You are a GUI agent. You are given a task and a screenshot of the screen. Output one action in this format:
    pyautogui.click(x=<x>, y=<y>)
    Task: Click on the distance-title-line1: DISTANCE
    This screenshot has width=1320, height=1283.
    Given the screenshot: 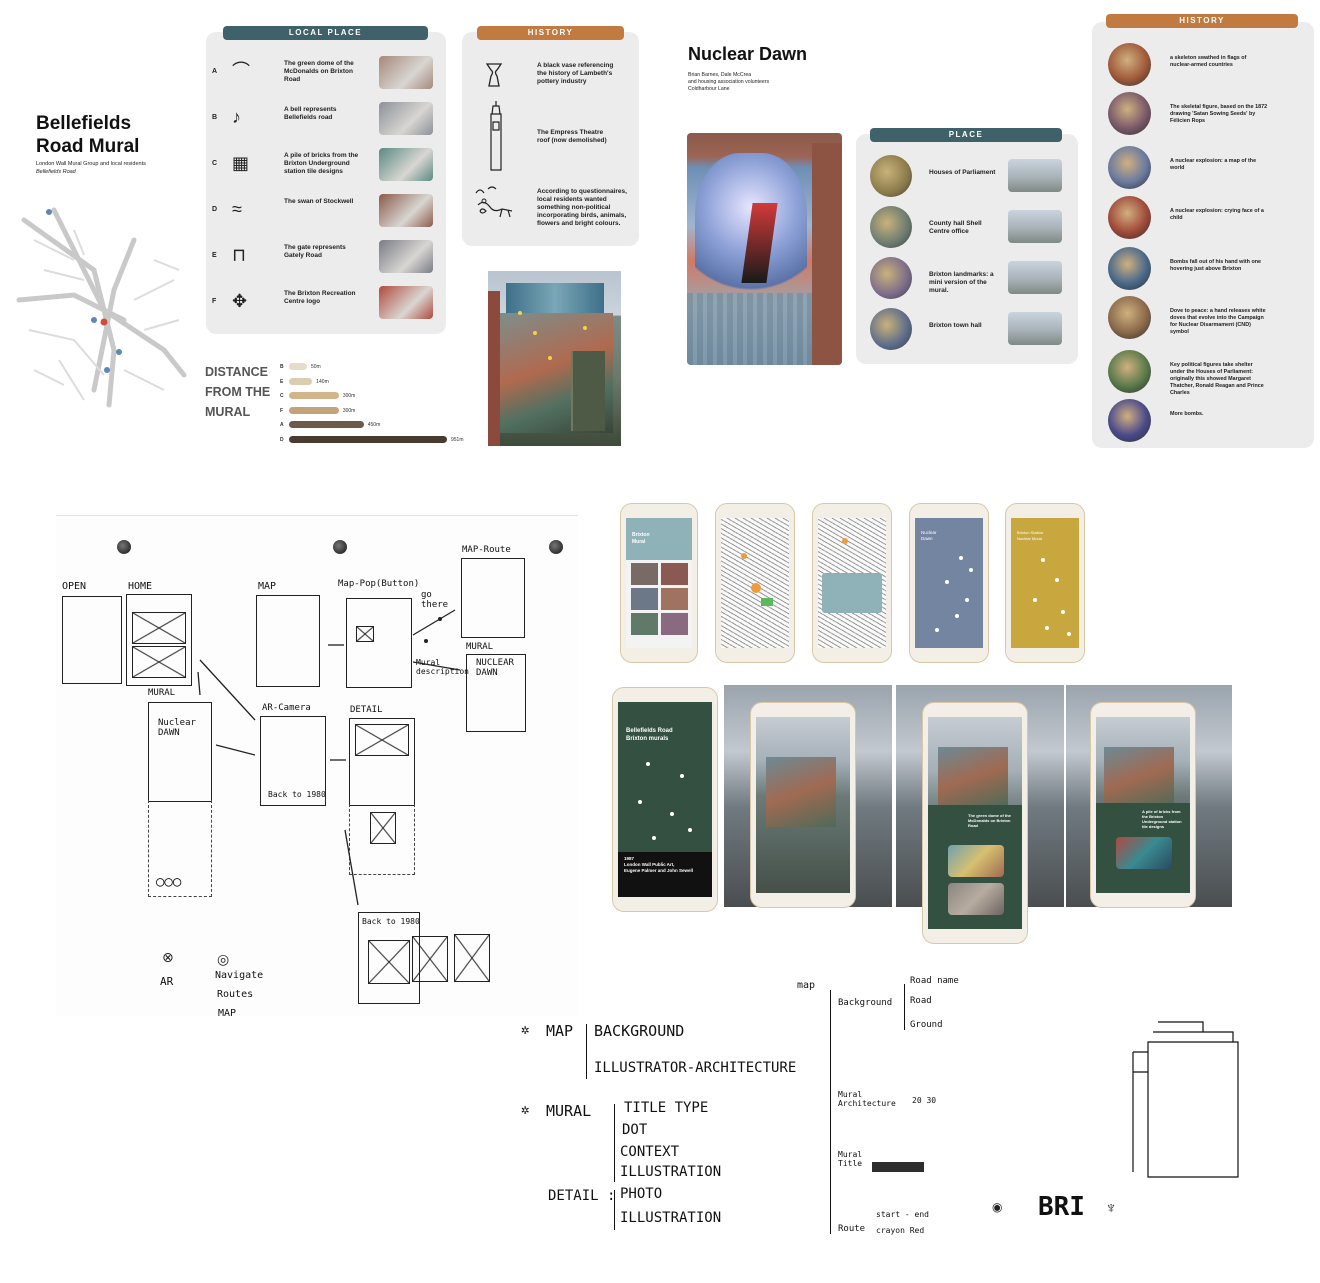 What is the action you would take?
    pyautogui.click(x=236, y=372)
    